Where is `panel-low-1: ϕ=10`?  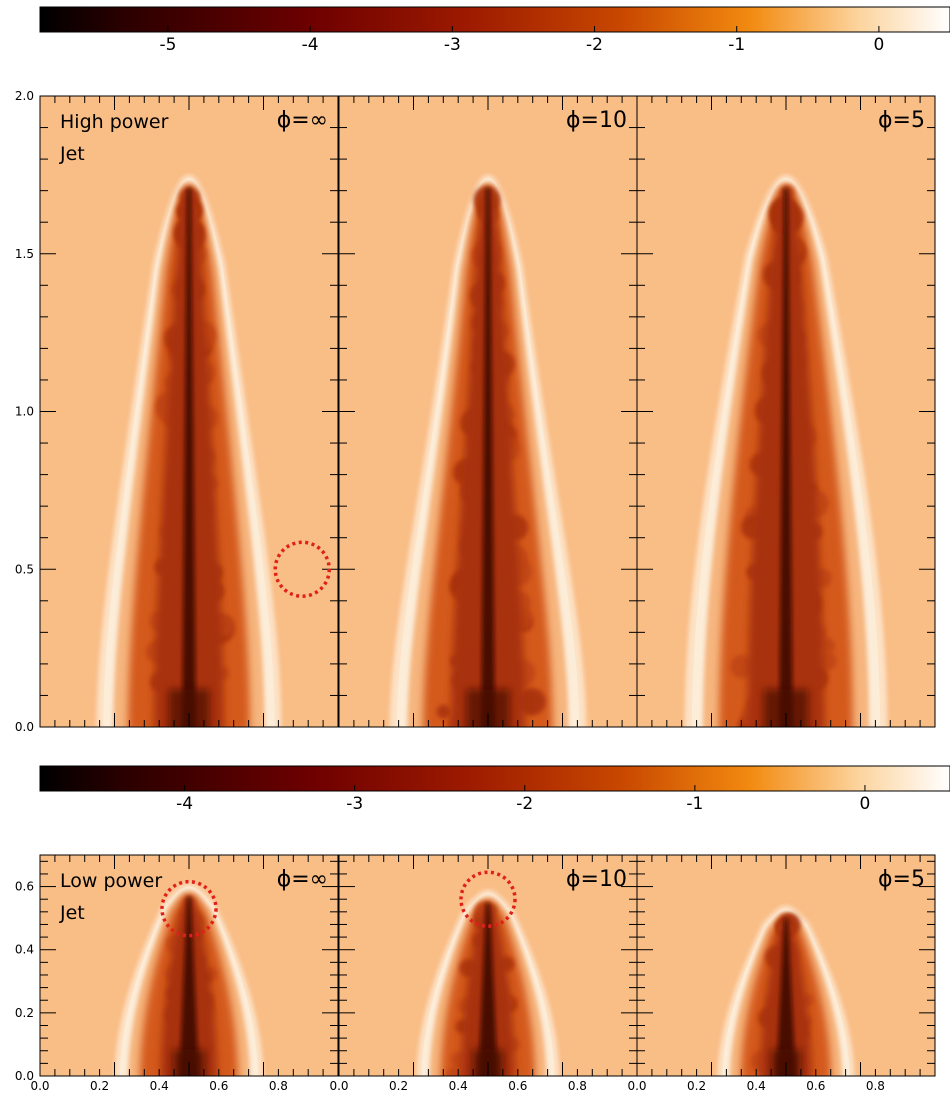
panel-low-1: ϕ=10 is located at coordinates (488, 965).